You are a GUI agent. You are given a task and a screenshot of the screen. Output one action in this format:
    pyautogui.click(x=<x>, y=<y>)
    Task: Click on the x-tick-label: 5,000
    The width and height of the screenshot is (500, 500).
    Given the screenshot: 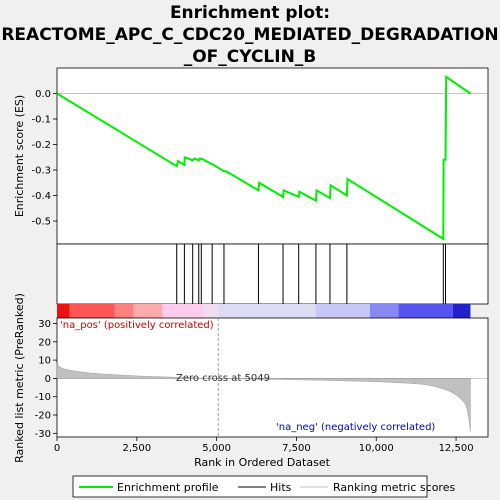 What is the action you would take?
    pyautogui.click(x=216, y=448)
    